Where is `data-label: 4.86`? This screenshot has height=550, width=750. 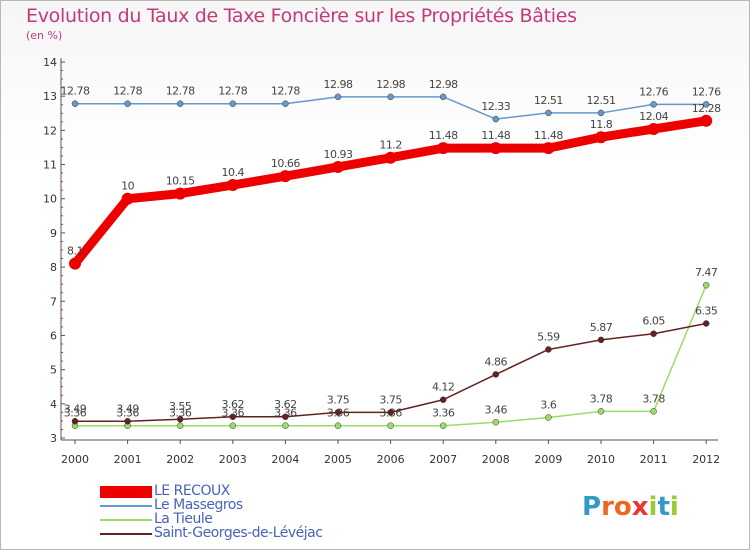 data-label: 4.86 is located at coordinates (496, 361).